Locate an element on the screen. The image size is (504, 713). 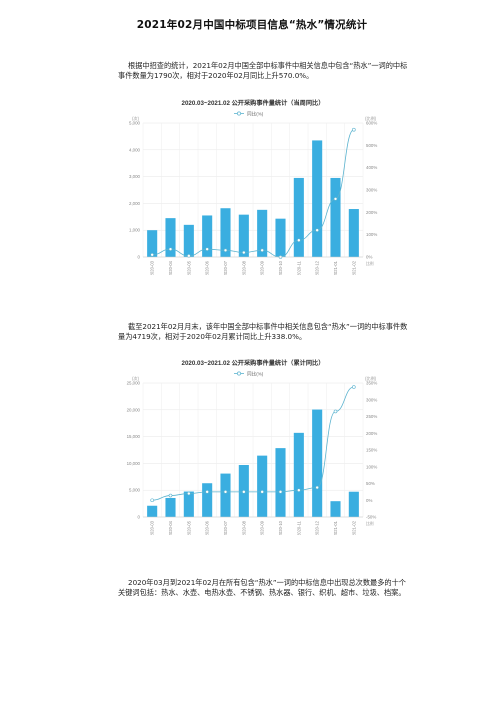
y-tick-label: 4,000 is located at coordinates (135, 149).